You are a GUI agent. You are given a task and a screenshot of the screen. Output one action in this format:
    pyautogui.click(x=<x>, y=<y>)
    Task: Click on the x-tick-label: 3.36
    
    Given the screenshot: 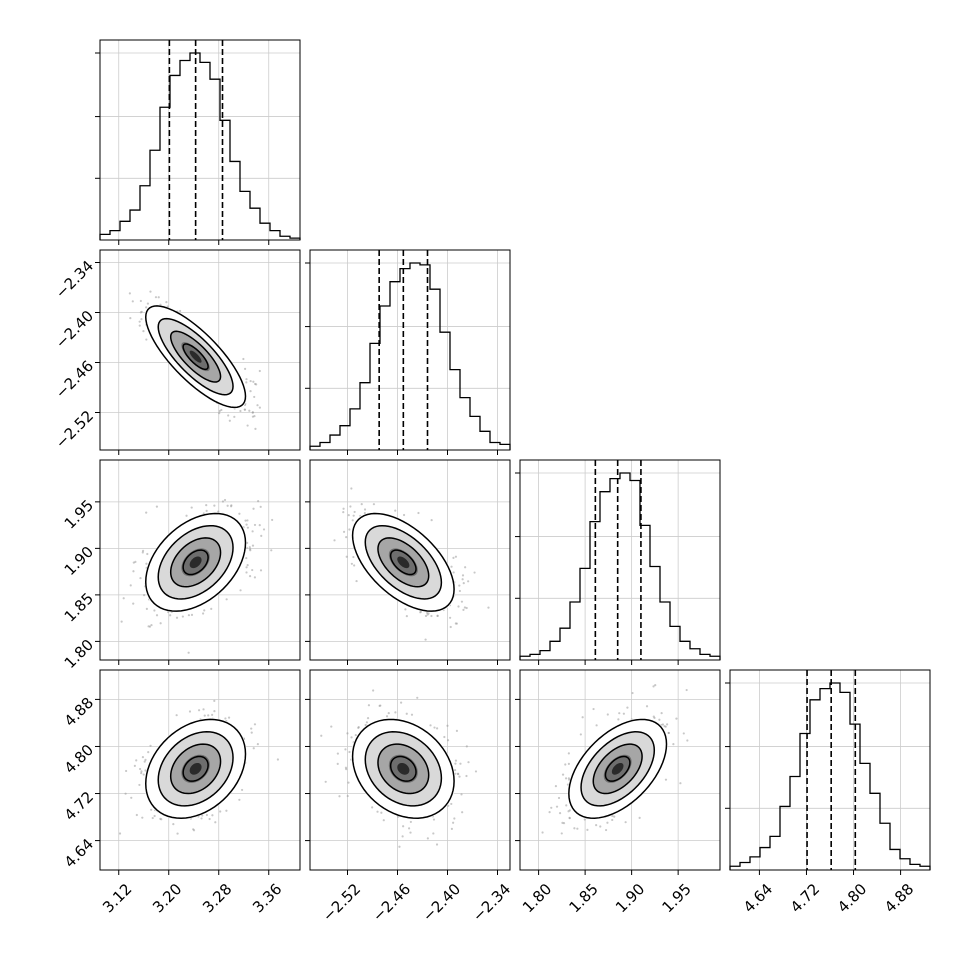 What is the action you would take?
    pyautogui.click(x=267, y=898)
    